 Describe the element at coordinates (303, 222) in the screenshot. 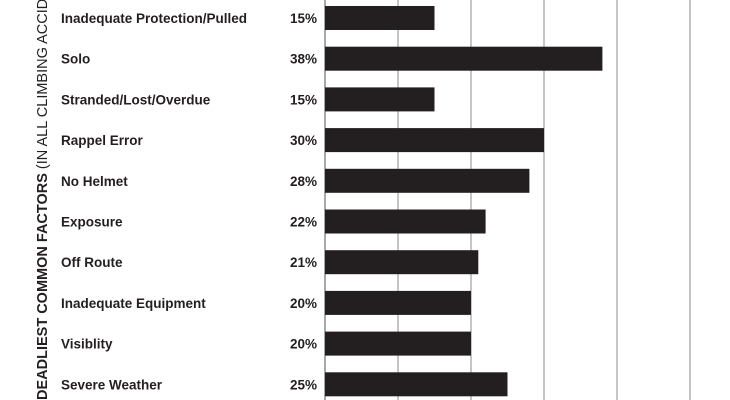

I see `value-label: 22%` at that location.